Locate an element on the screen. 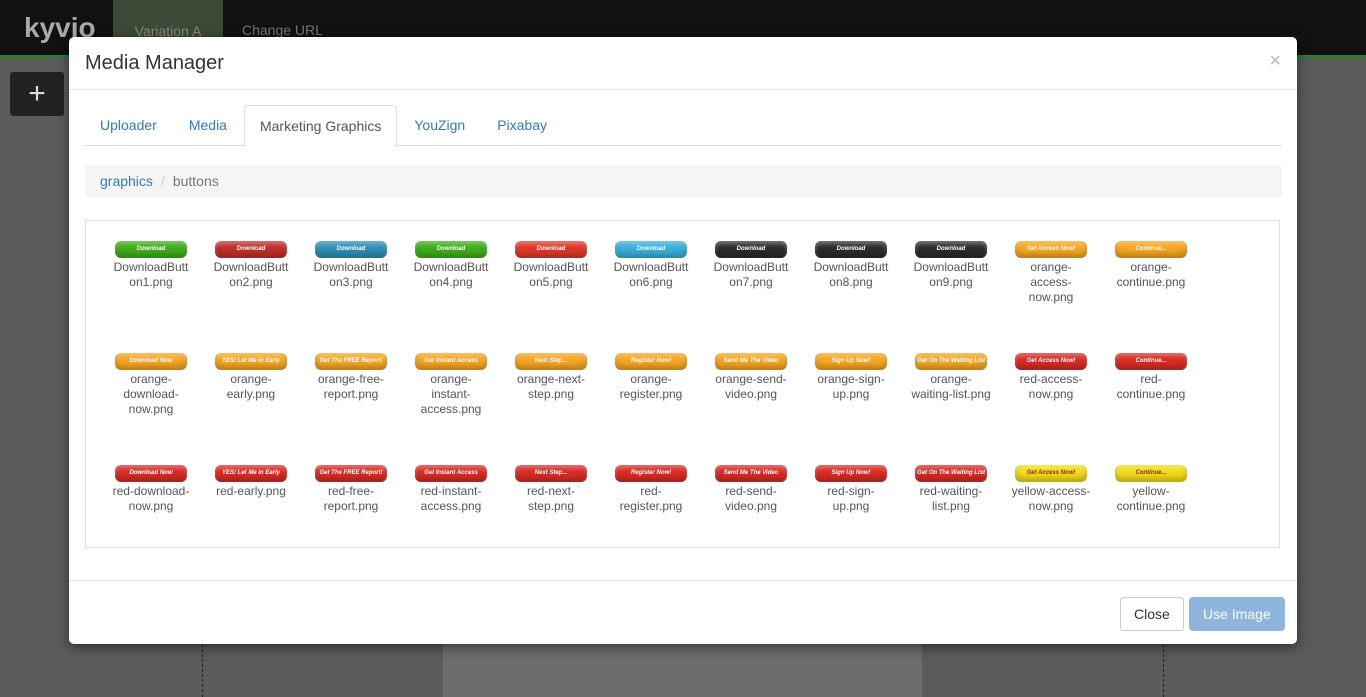 This screenshot has height=697, width=1366. file-name: red-early.png is located at coordinates (251, 491).